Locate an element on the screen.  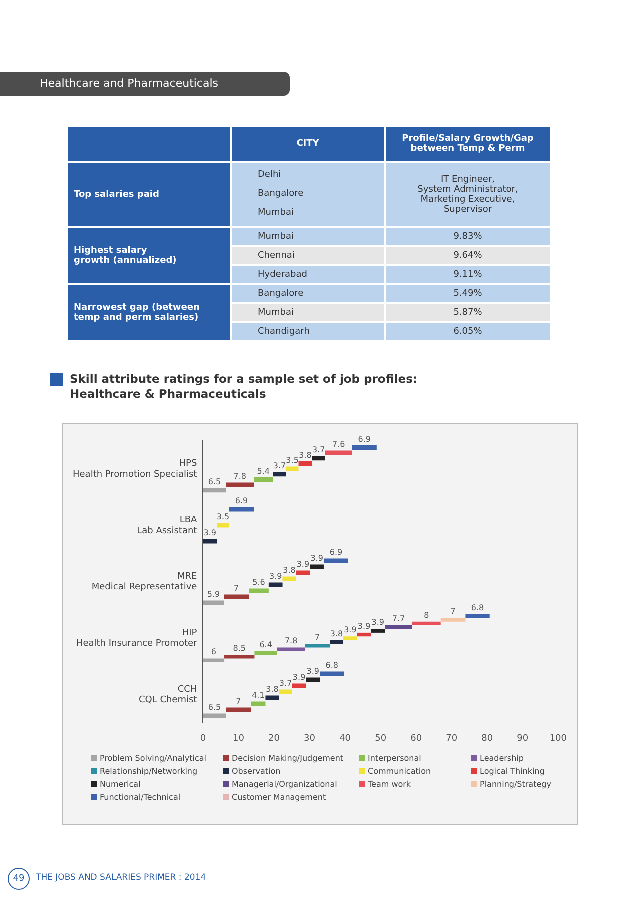
text: Profile/Salary Growth/Gap between Temp & Perm is located at coordinates (468, 144).